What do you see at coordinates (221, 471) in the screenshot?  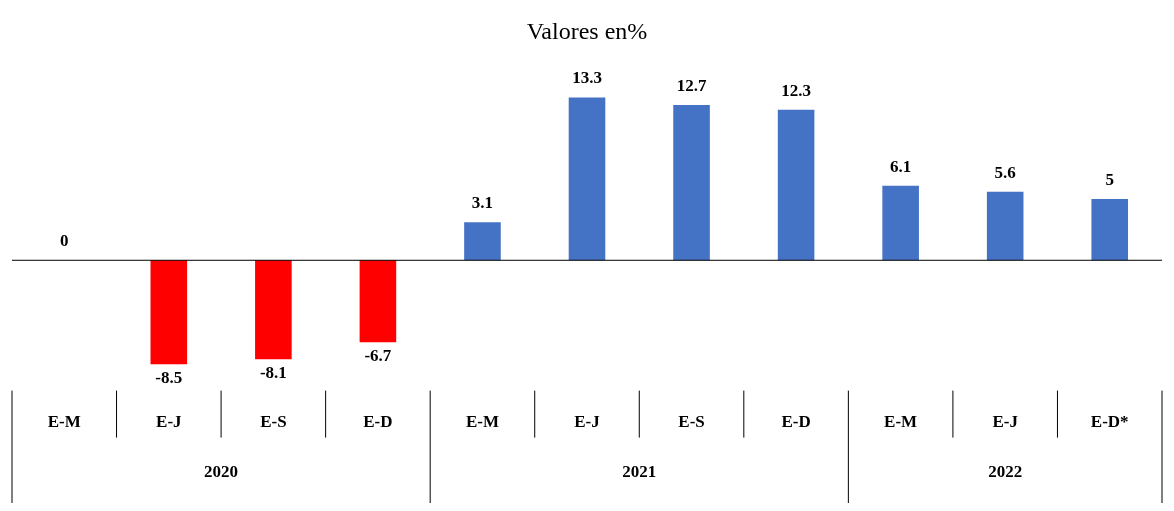 I see `text: 2020` at bounding box center [221, 471].